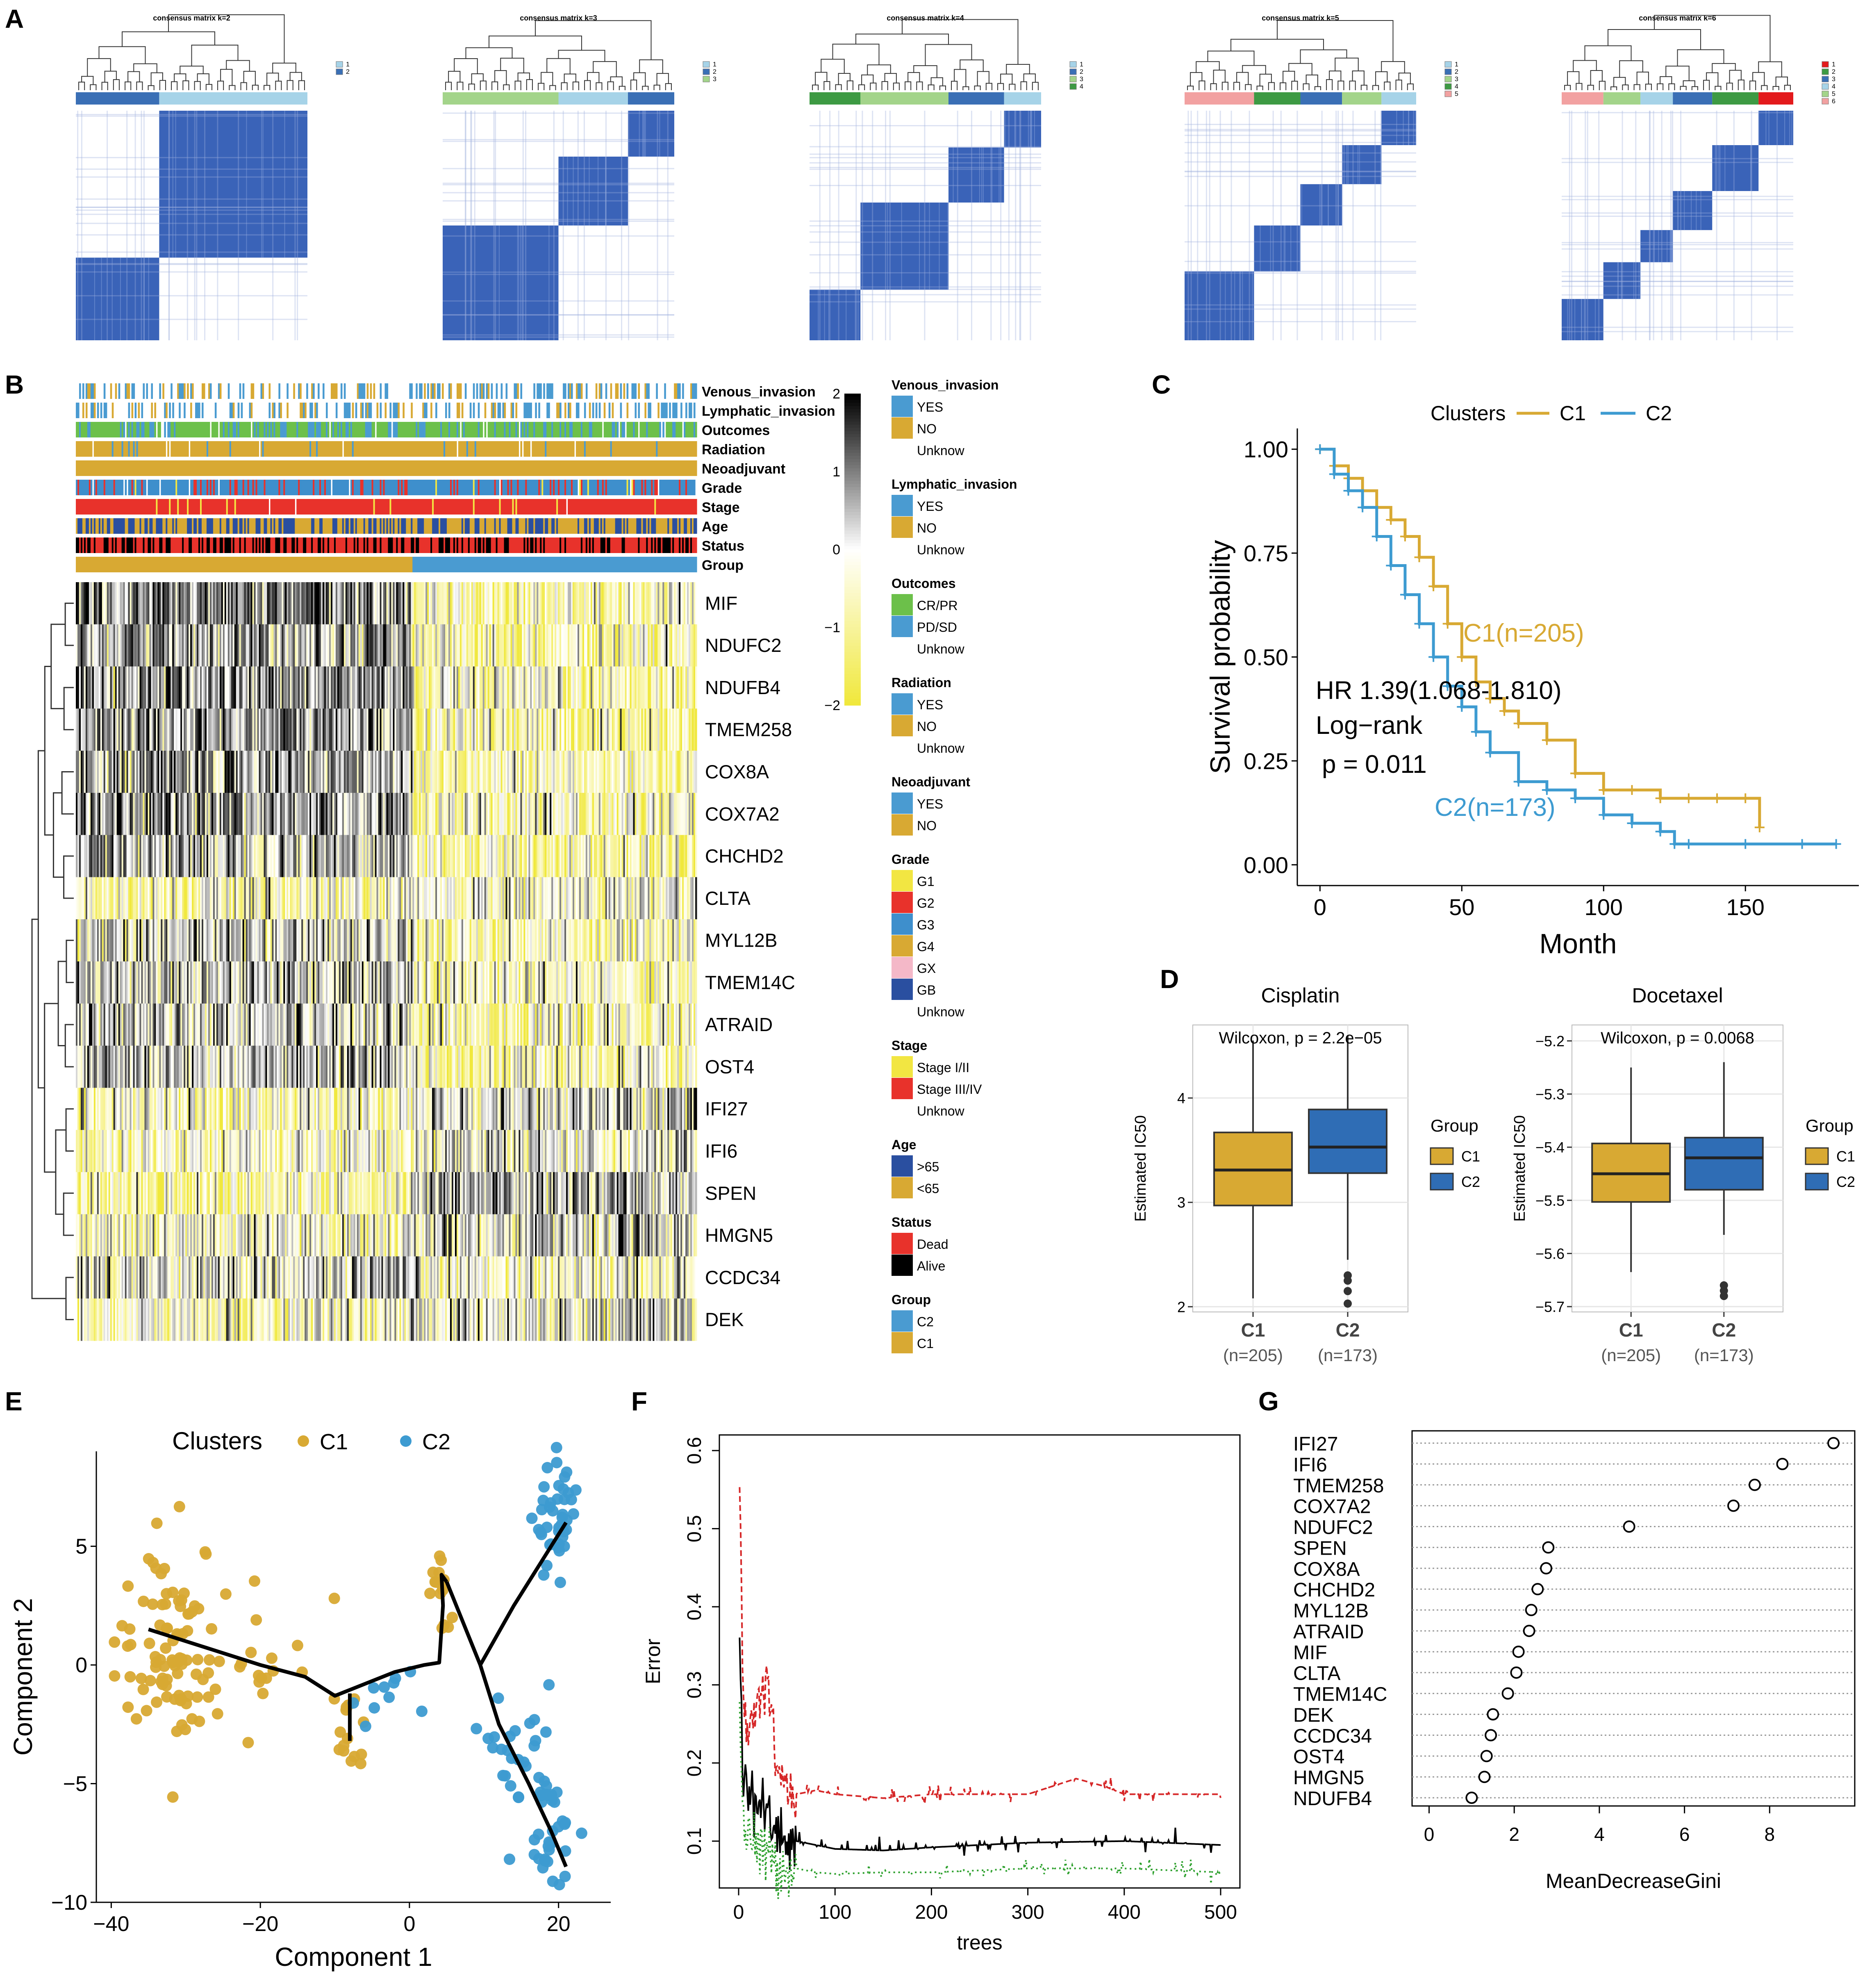 Image resolution: width=1865 pixels, height=1988 pixels. Describe the element at coordinates (1448, 79) in the screenshot. I see `legend-swatch` at that location.